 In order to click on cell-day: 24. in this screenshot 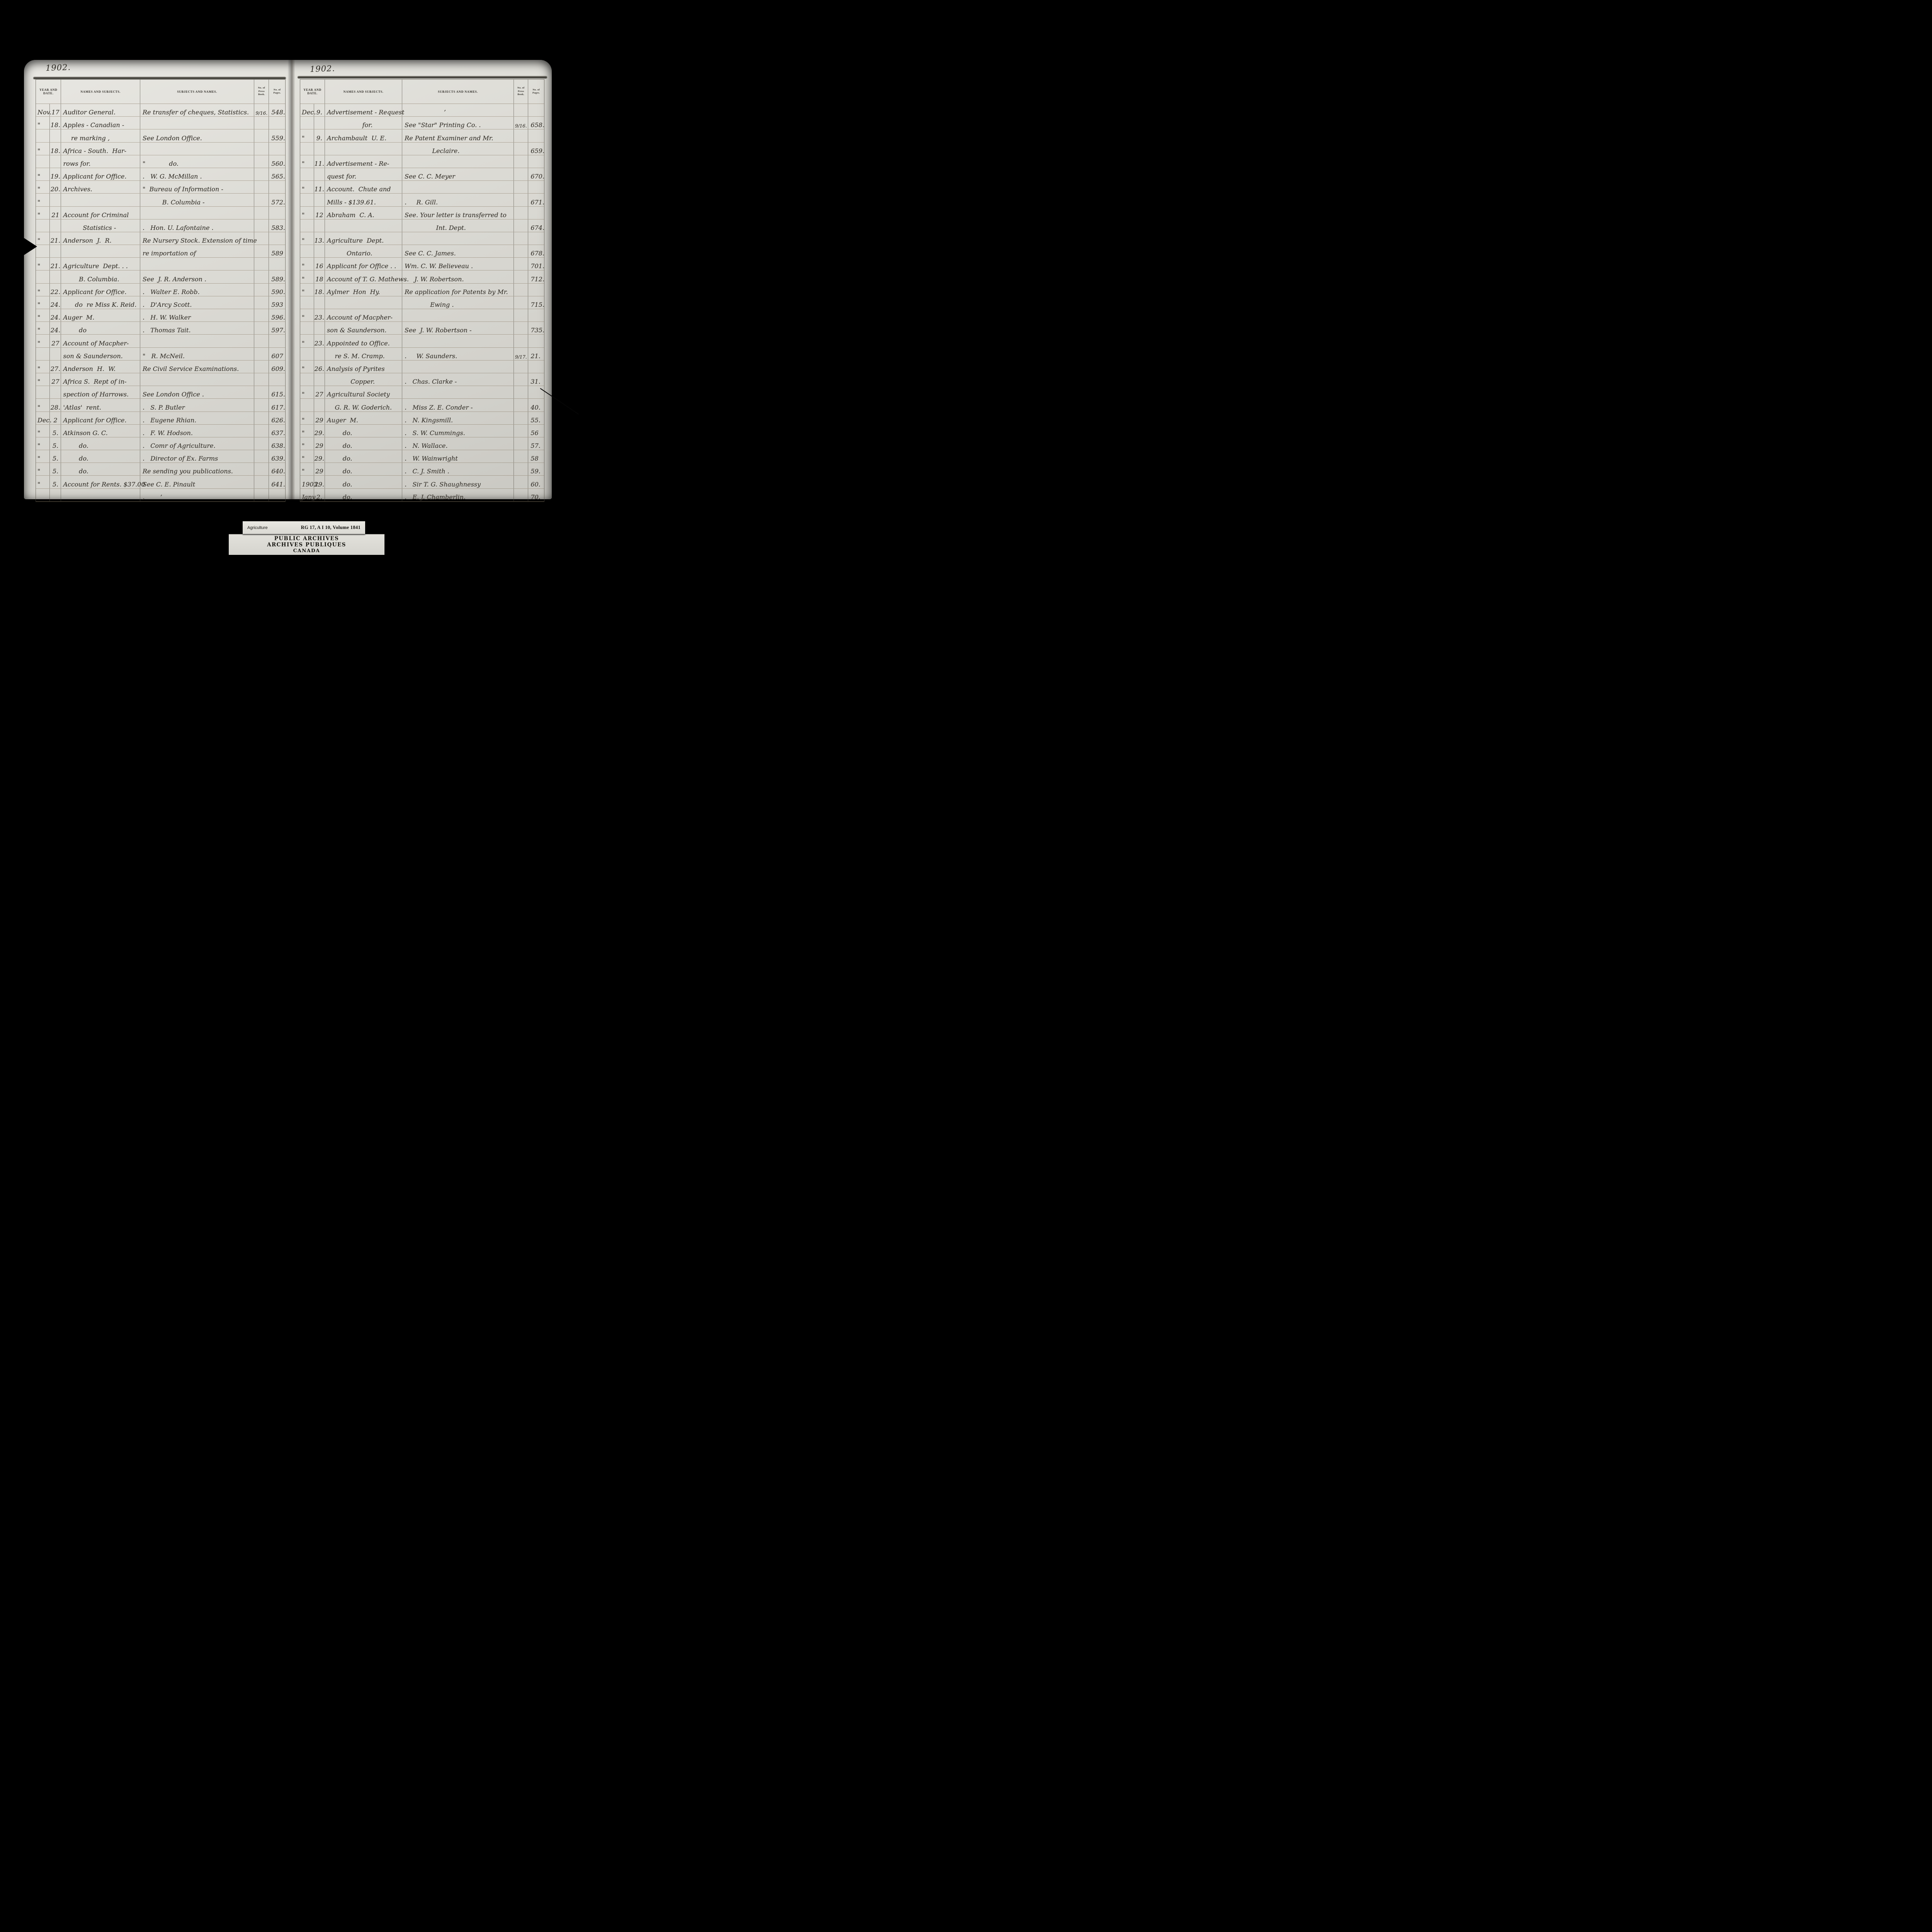, I will do `click(55, 303)`.